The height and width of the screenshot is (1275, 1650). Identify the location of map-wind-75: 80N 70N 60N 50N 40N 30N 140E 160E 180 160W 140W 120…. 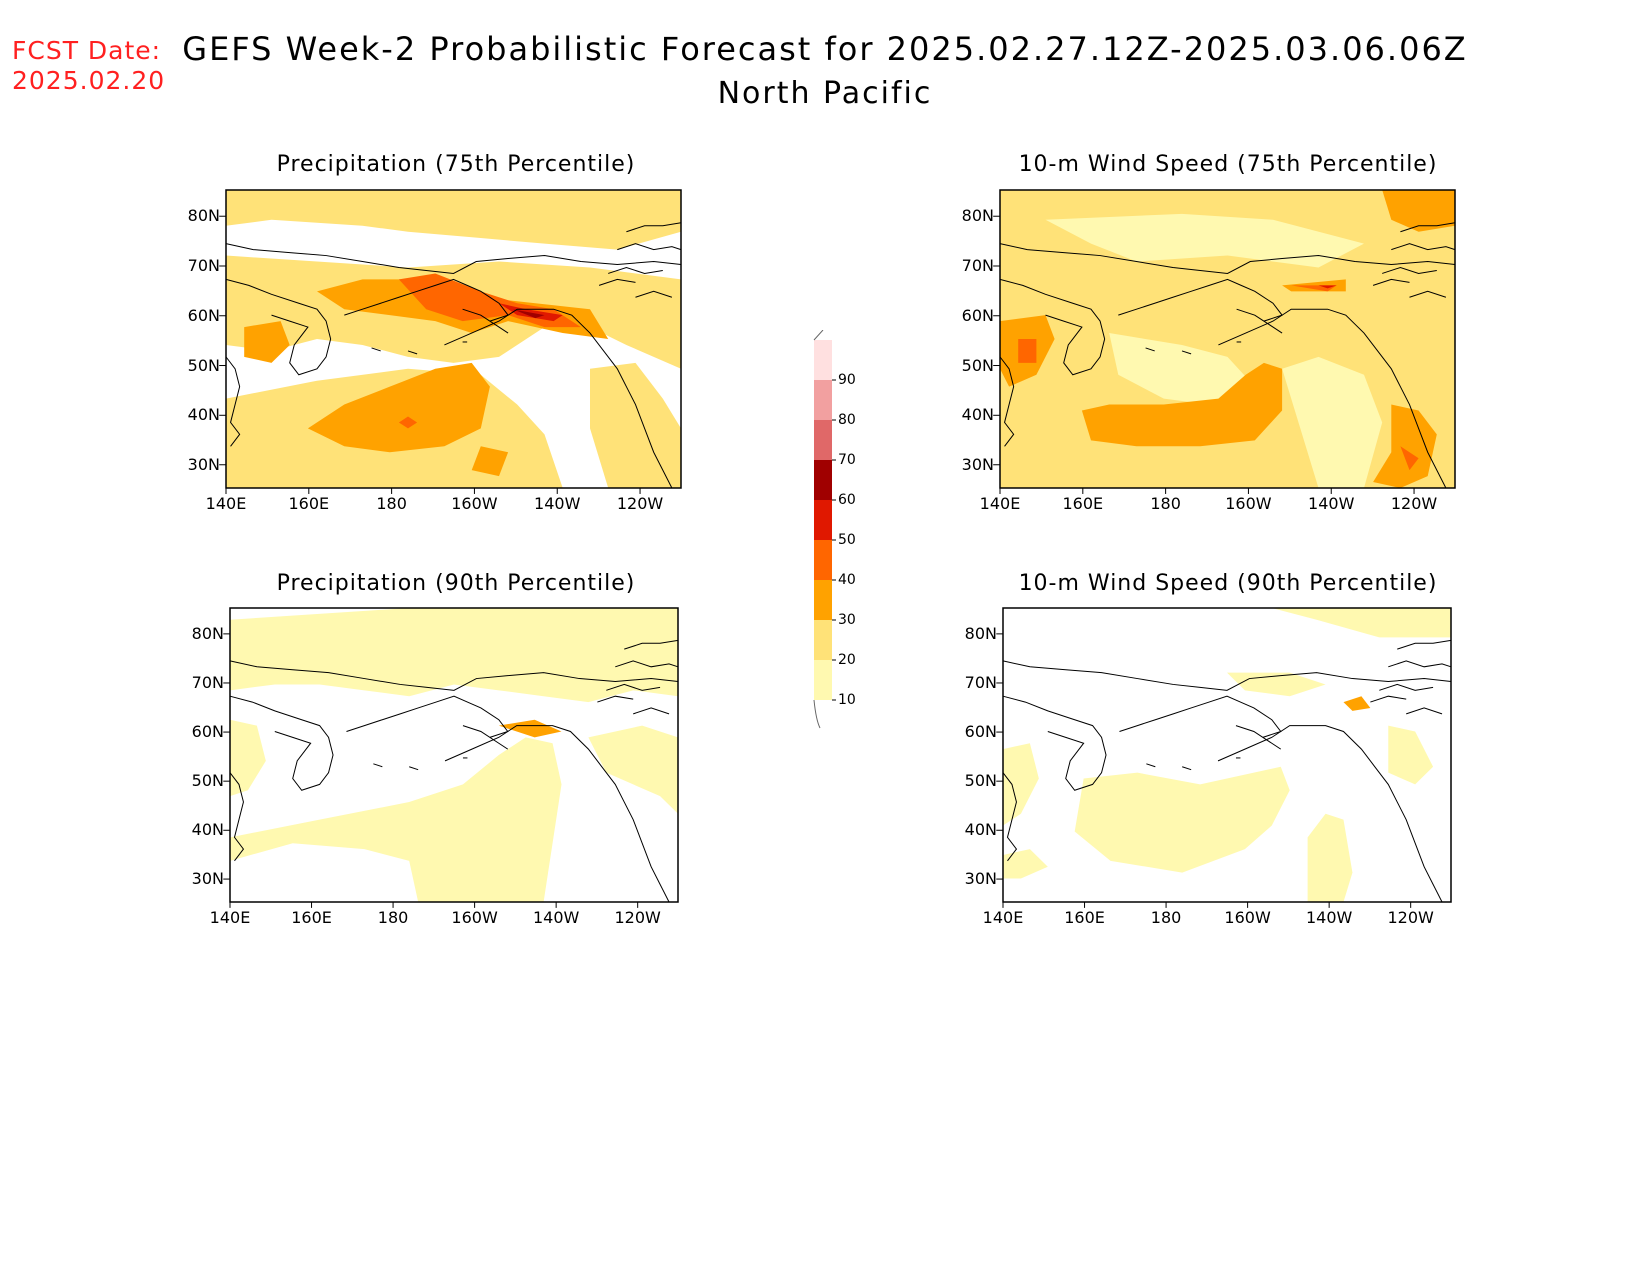
(1208, 351).